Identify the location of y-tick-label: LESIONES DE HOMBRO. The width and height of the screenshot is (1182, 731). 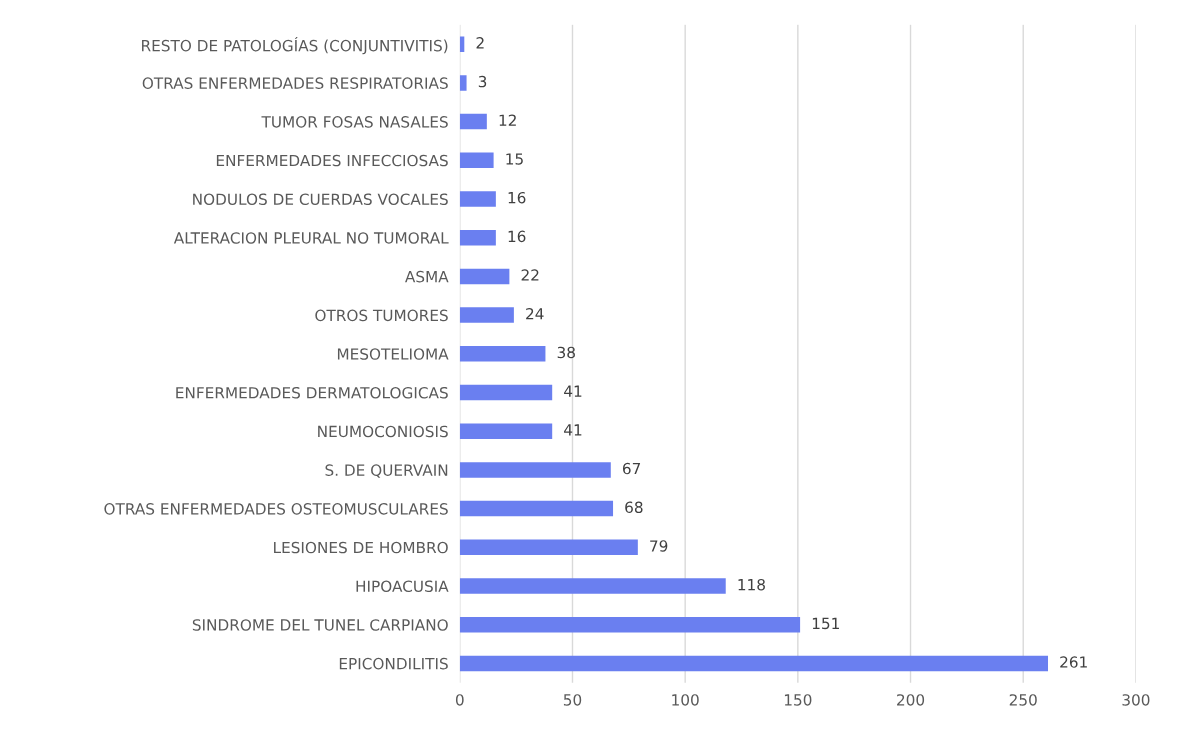
(361, 547).